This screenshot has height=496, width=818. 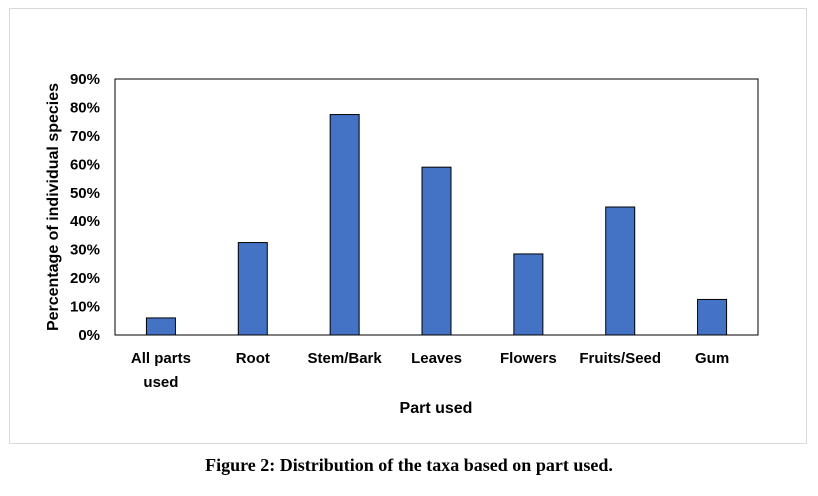 What do you see at coordinates (345, 358) in the screenshot?
I see `x-tick-label: Stem/Bark` at bounding box center [345, 358].